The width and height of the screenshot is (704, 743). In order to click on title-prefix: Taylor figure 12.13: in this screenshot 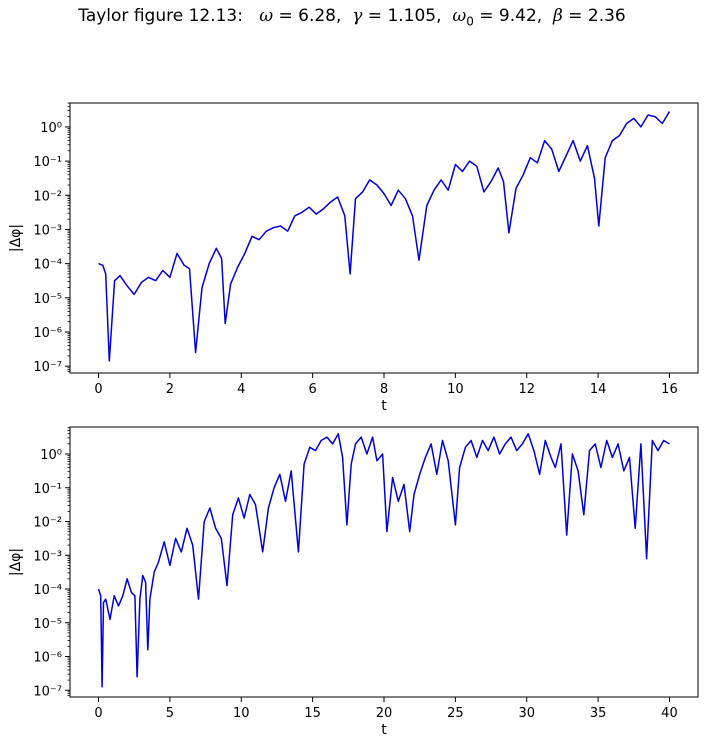, I will do `click(160, 16)`.